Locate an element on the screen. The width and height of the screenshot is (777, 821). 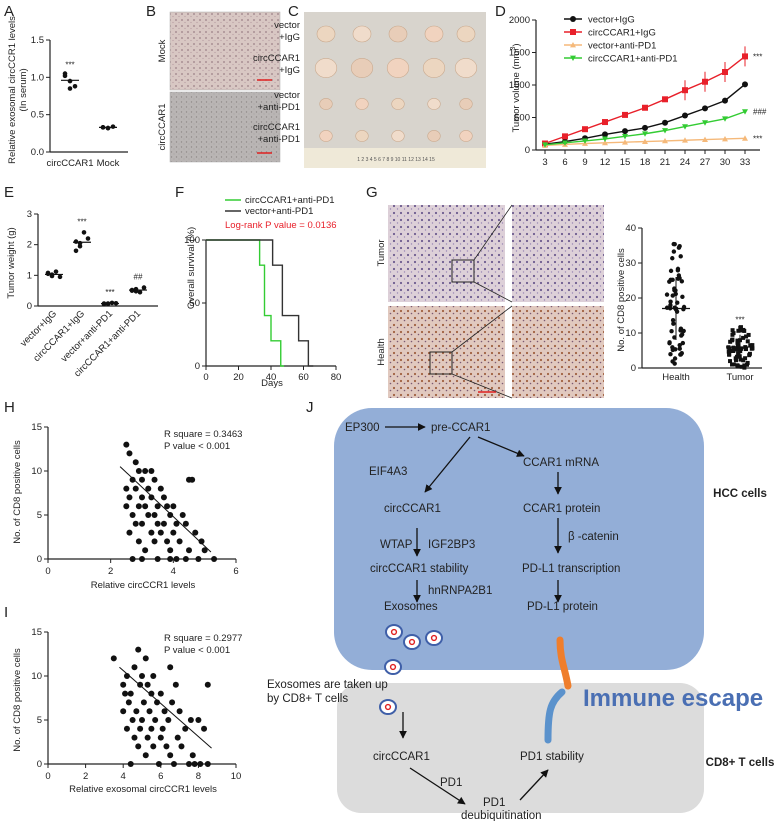
node-ccar1-protein: CCAR1 protein is located at coordinates (561, 509).